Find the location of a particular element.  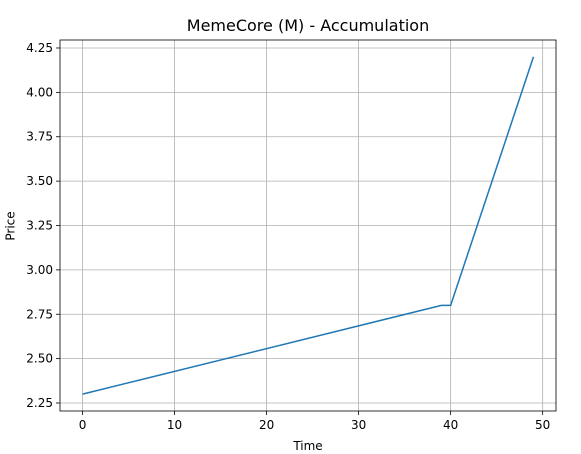

x-tick-label: 30 is located at coordinates (358, 425).